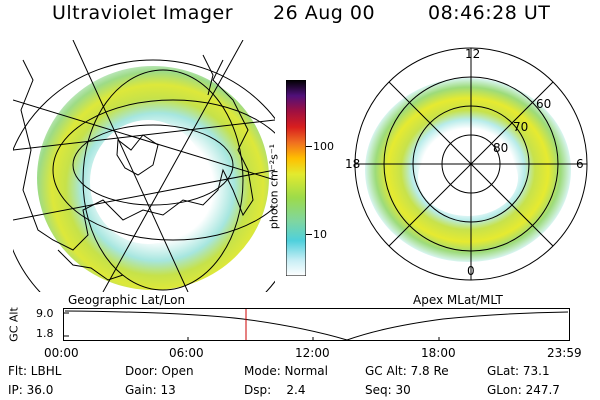 This screenshot has height=400, width=600. What do you see at coordinates (458, 300) in the screenshot?
I see `apex-panel-label: Apex MLat/MLT` at bounding box center [458, 300].